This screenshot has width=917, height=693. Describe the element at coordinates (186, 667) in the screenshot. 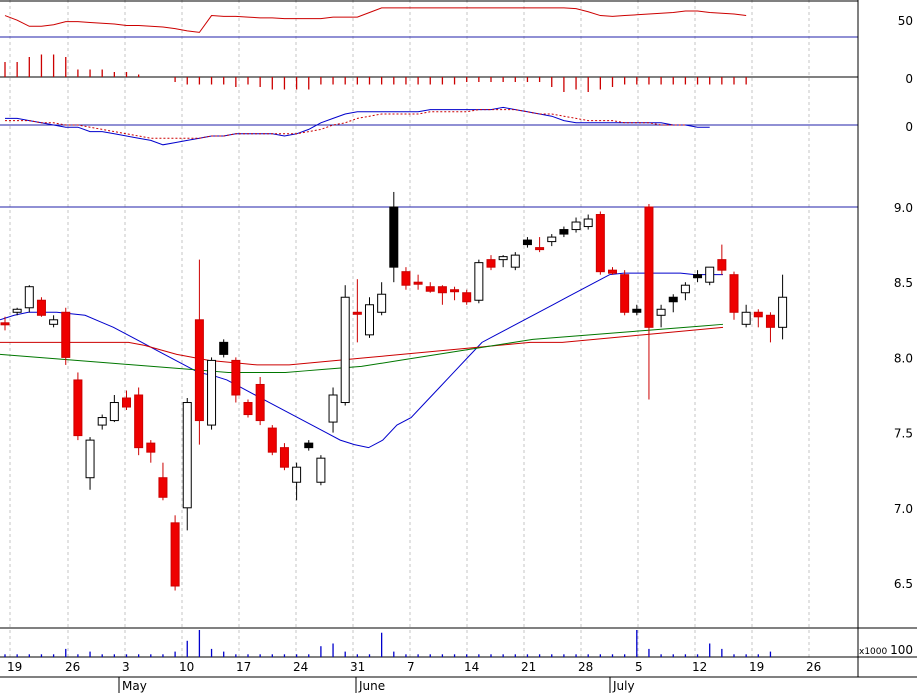

I see `x-tick-label: 10` at that location.